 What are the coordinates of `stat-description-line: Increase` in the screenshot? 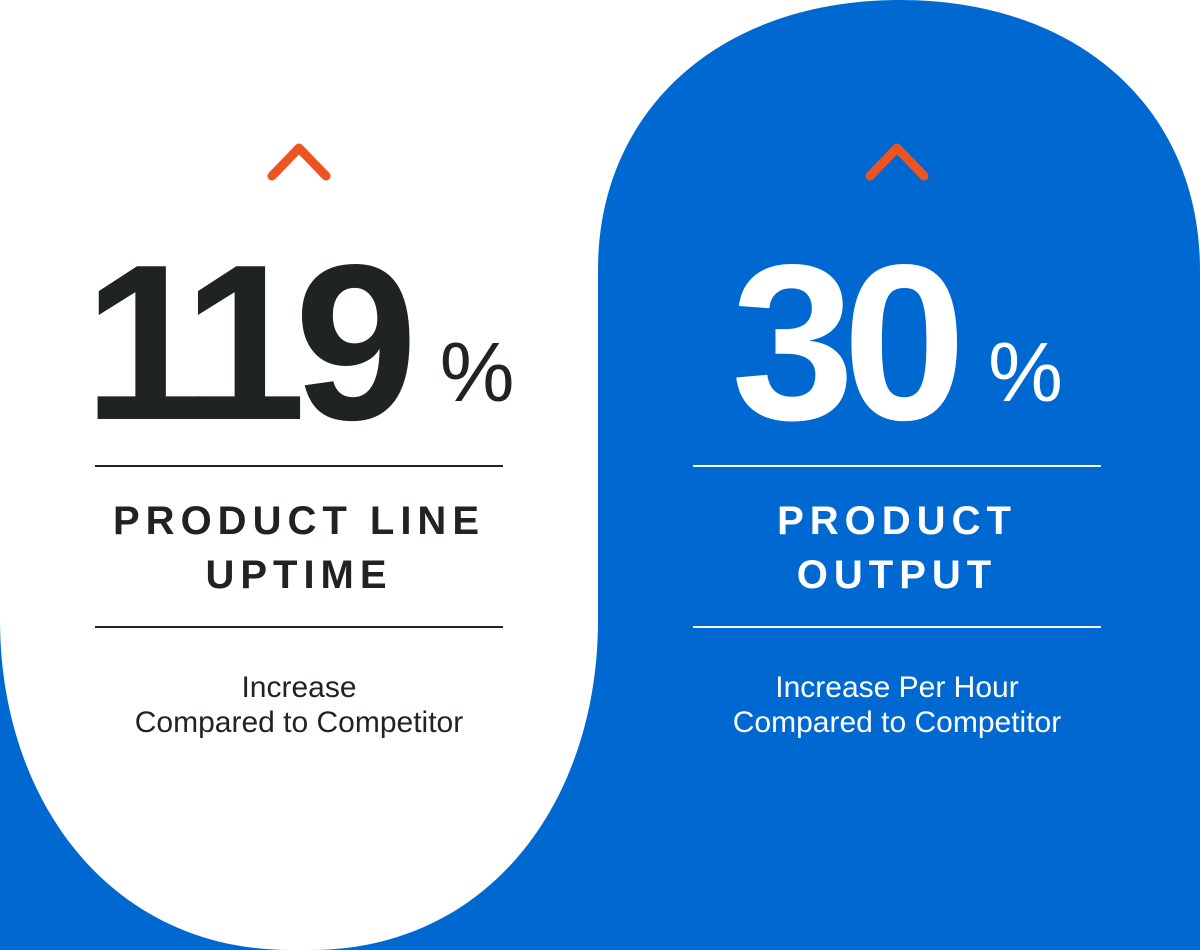 It's located at (299, 687).